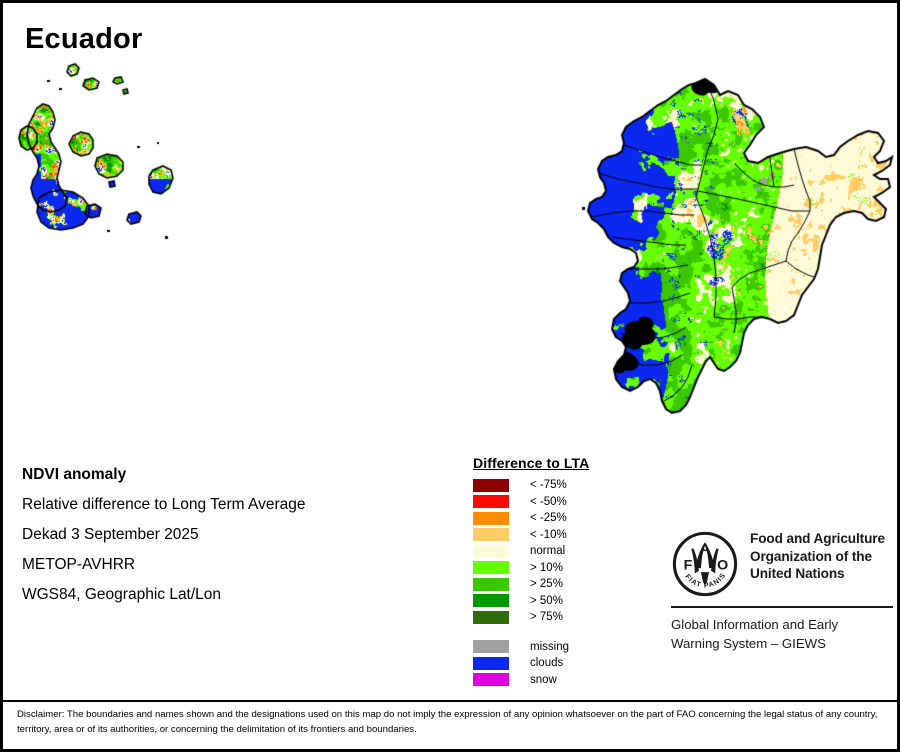 This screenshot has width=900, height=752. I want to click on legend-special-label: snow, so click(543, 679).